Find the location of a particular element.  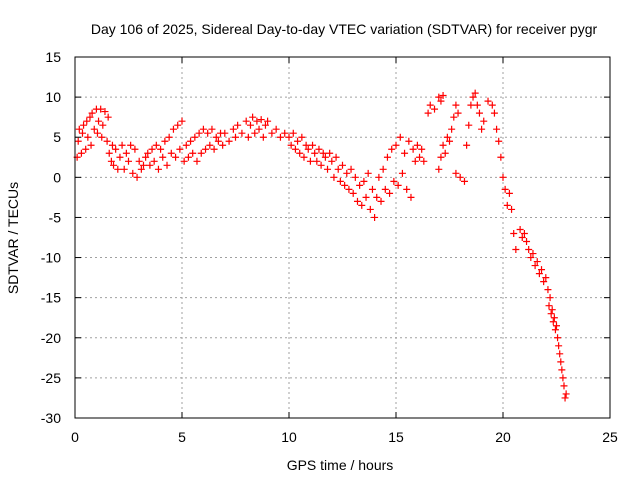

y-tick-label: -30 is located at coordinates (51, 418).